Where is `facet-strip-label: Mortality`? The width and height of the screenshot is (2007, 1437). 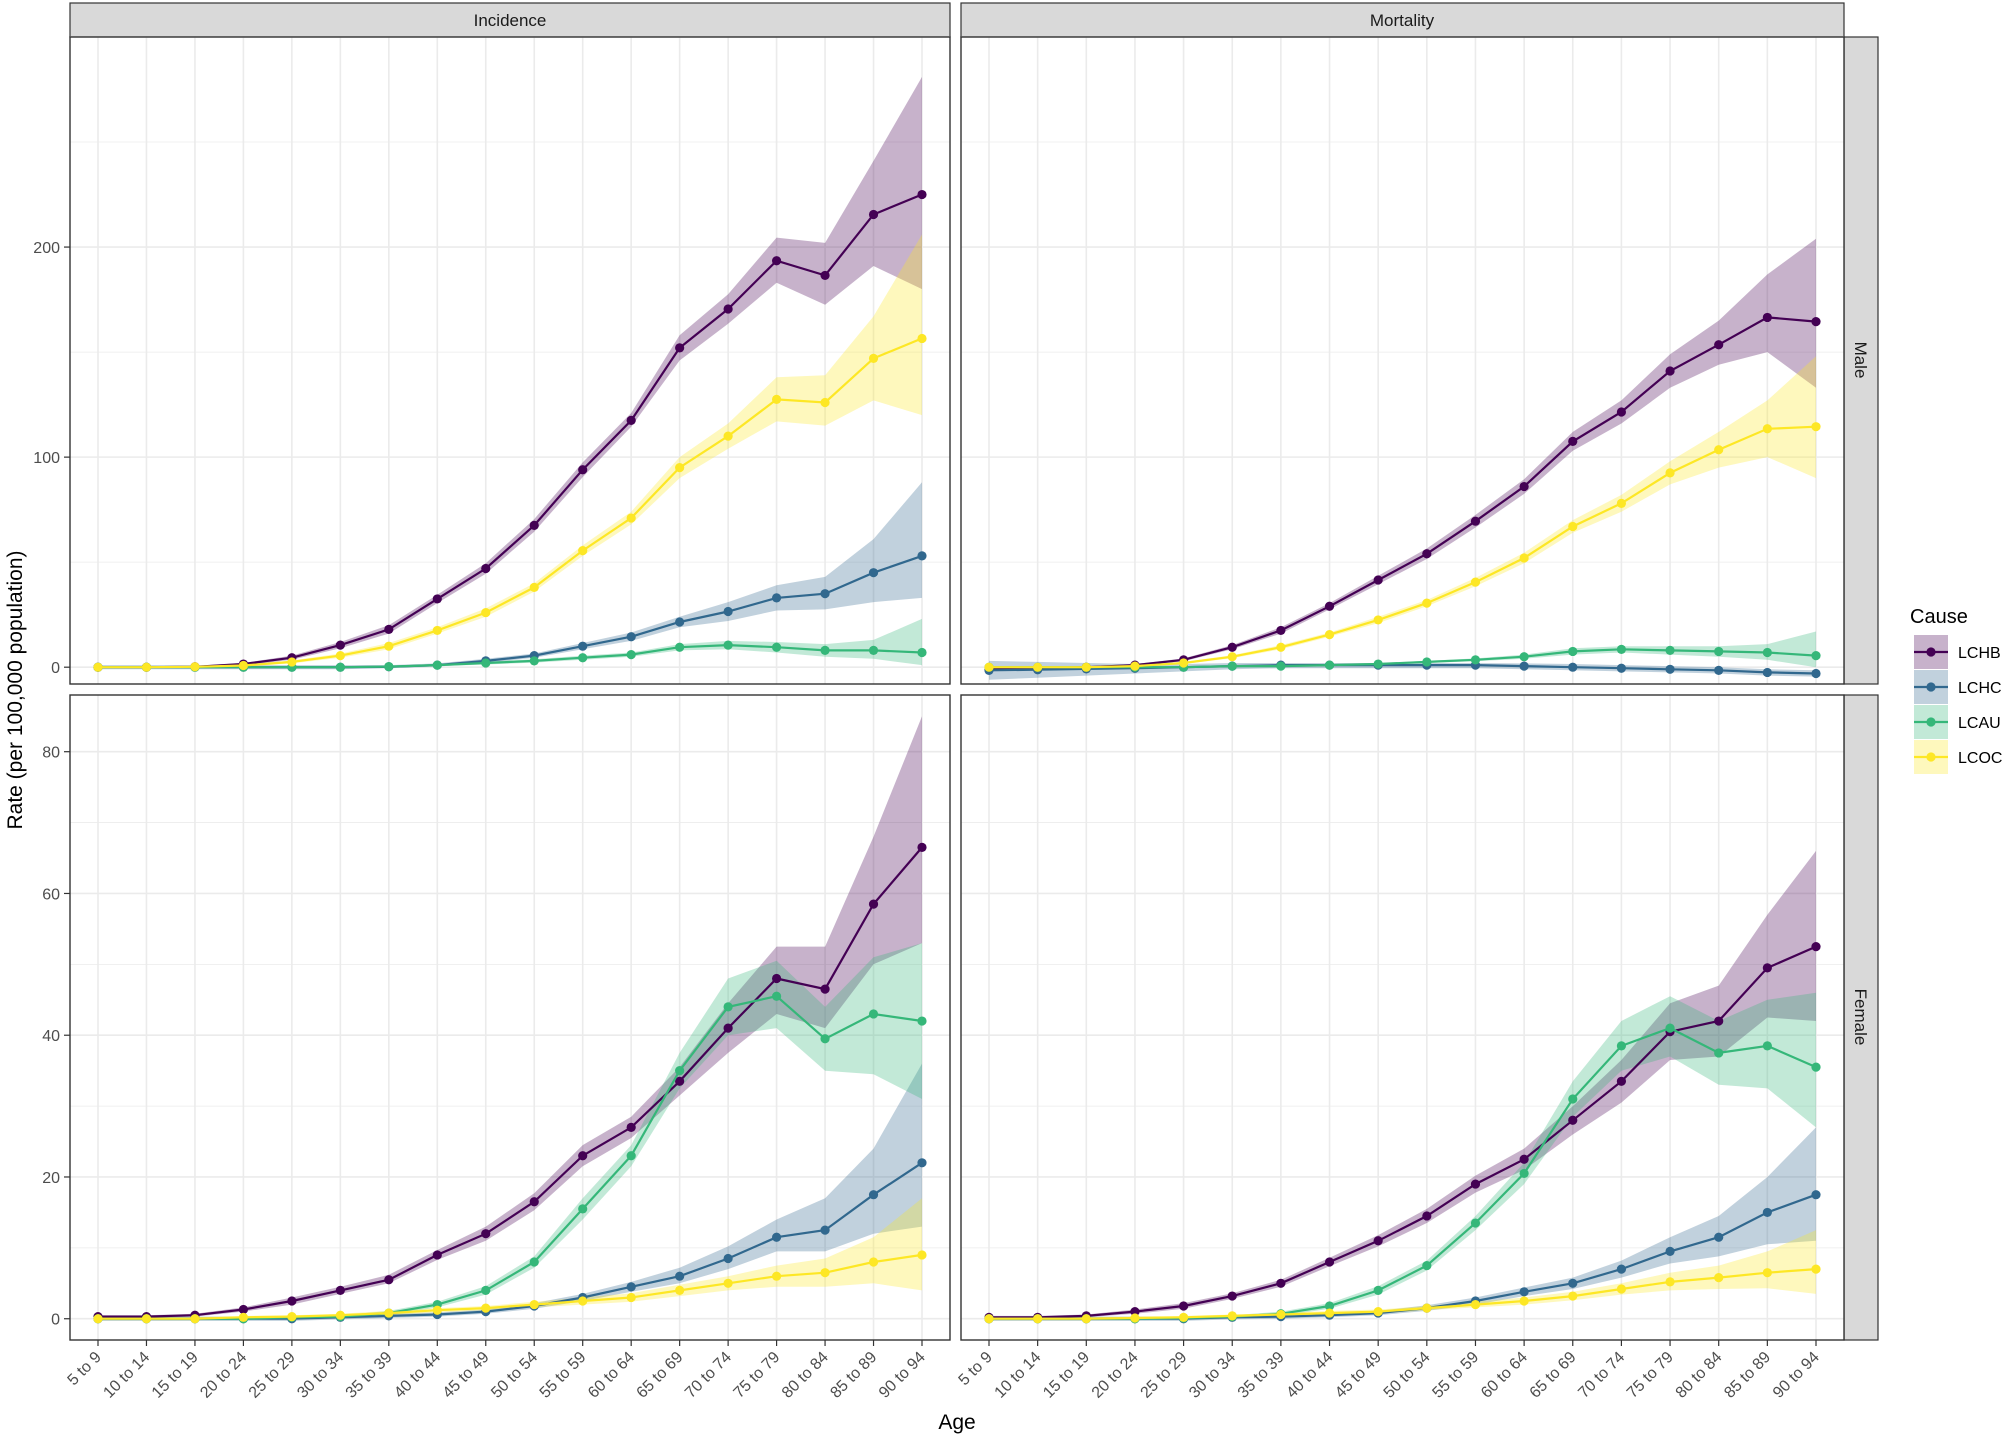 facet-strip-label: Mortality is located at coordinates (1402, 20).